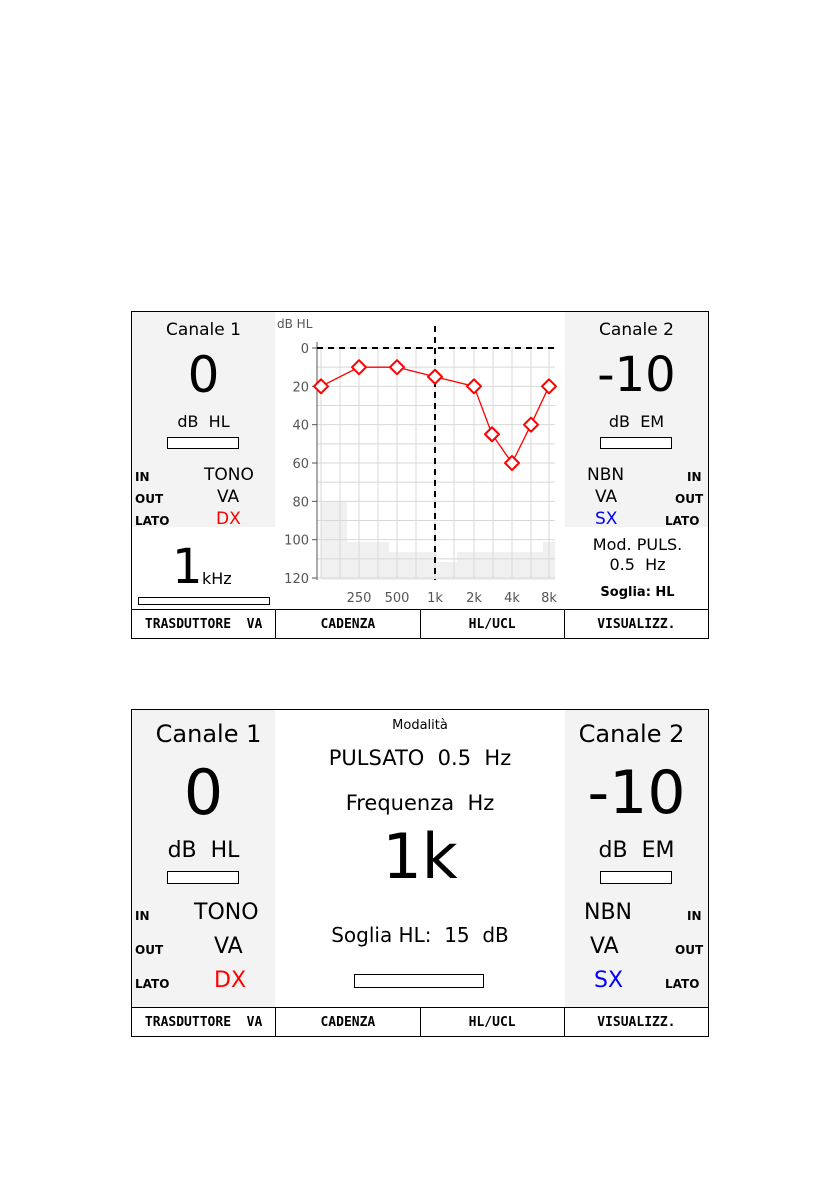 The image size is (840, 1192). What do you see at coordinates (420, 856) in the screenshot?
I see `frequency-value: 1k` at bounding box center [420, 856].